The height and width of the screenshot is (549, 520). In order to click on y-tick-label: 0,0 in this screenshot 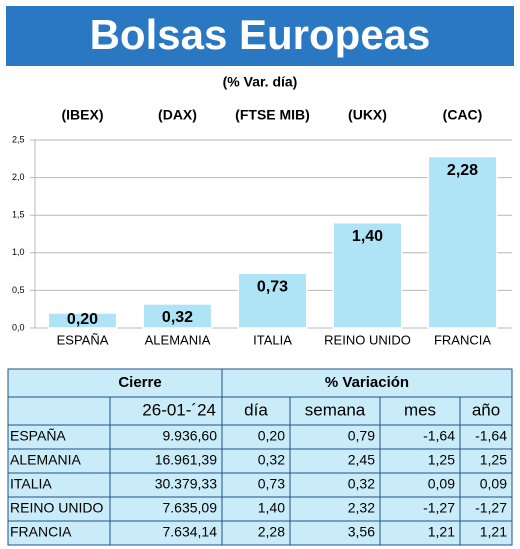, I will do `click(18, 327)`.